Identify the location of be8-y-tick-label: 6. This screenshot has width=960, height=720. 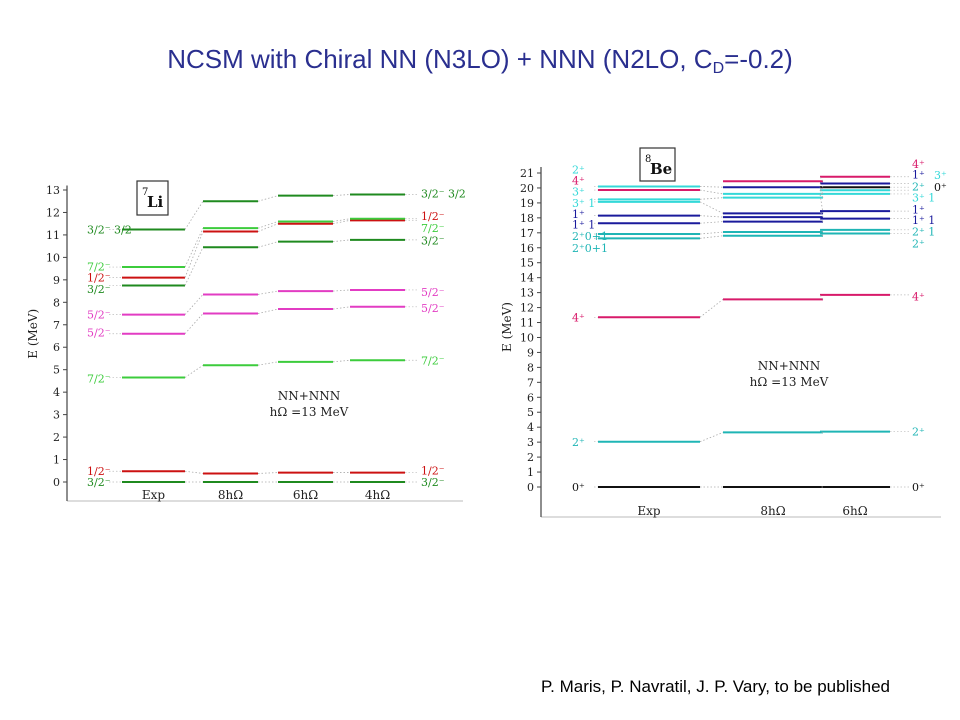
(530, 397).